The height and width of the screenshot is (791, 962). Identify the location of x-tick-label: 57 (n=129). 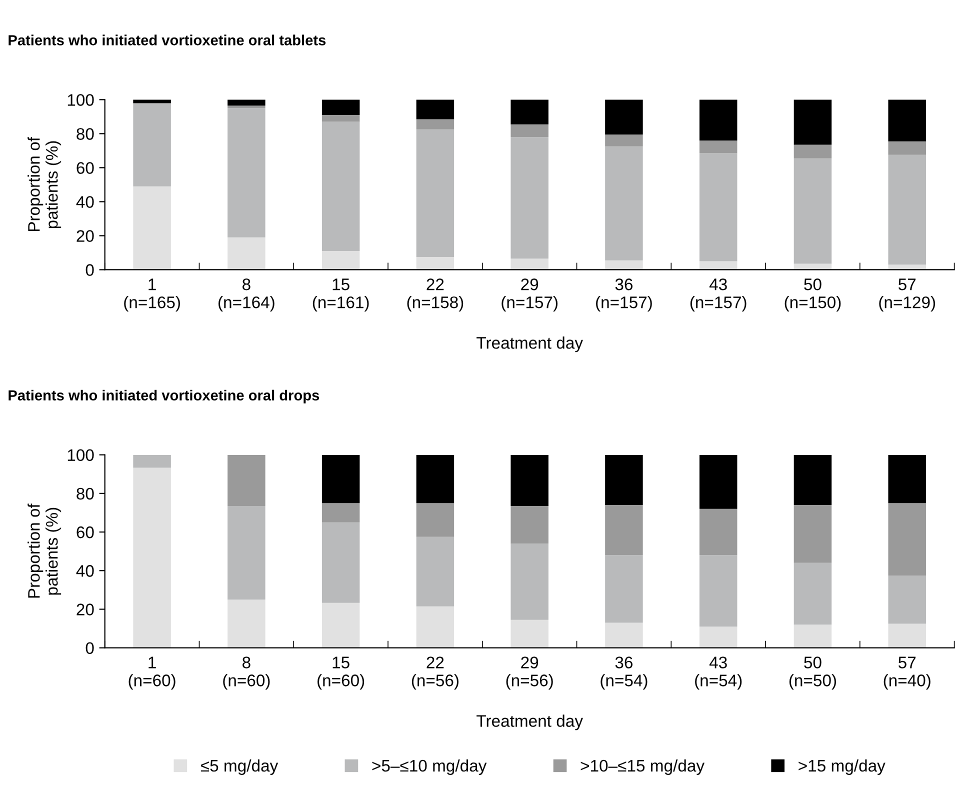
(907, 295).